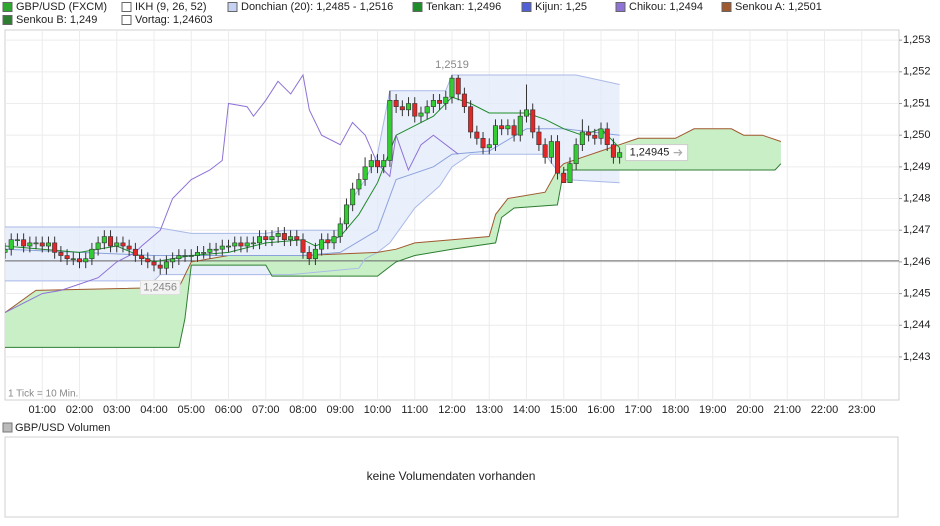 The width and height of the screenshot is (940, 526). What do you see at coordinates (917, 40) in the screenshot?
I see `y-tick-label: 1,253` at bounding box center [917, 40].